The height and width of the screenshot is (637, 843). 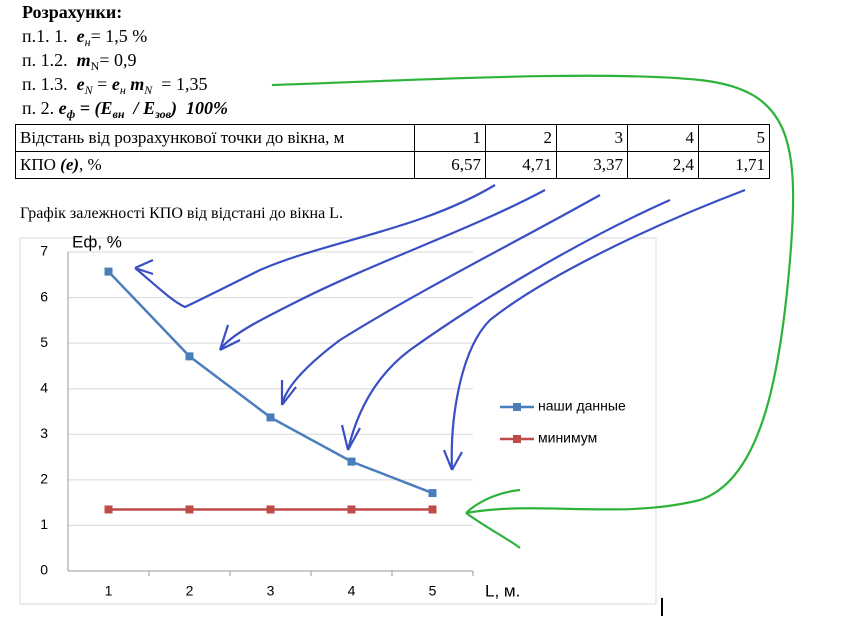 I want to click on text: = 1,35, so click(x=180, y=84).